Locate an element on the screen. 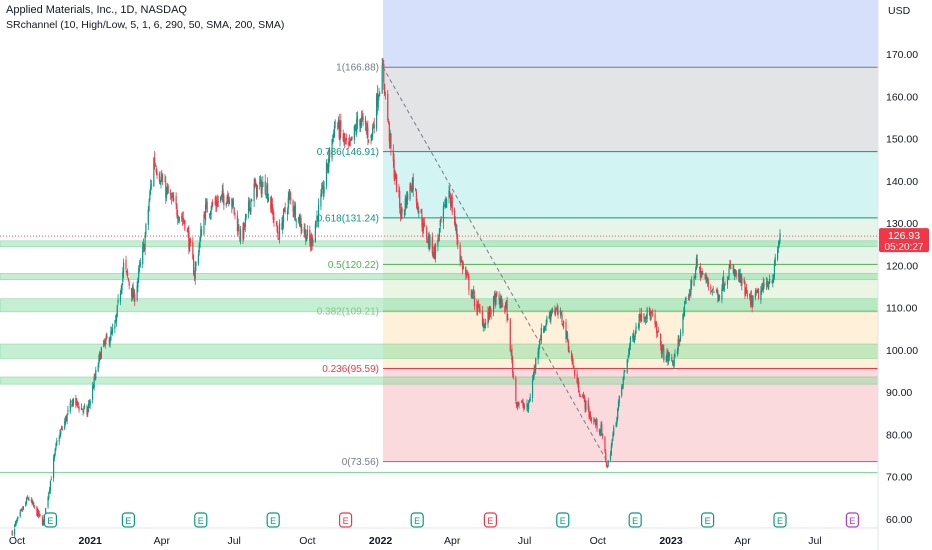 The image size is (932, 550). time-axis: Oct 2021 Apr Jul Oct 2022 Apr Jul Oct 2023 Apr Jul is located at coordinates (439, 537).